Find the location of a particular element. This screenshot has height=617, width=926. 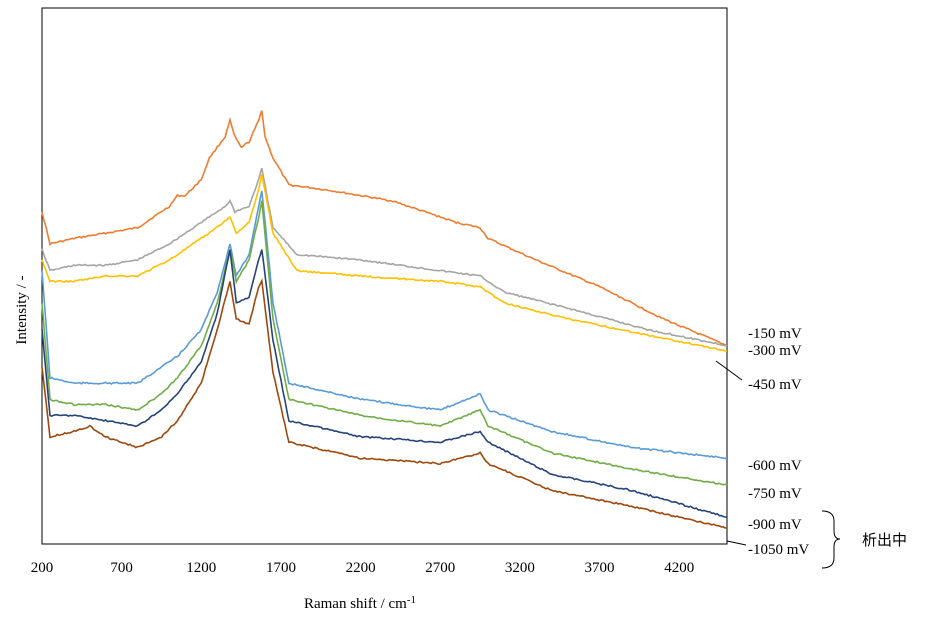

x-tick-labels: 200 700 1200 1700 2200 2700 3200 3700 4200 is located at coordinates (362, 568).